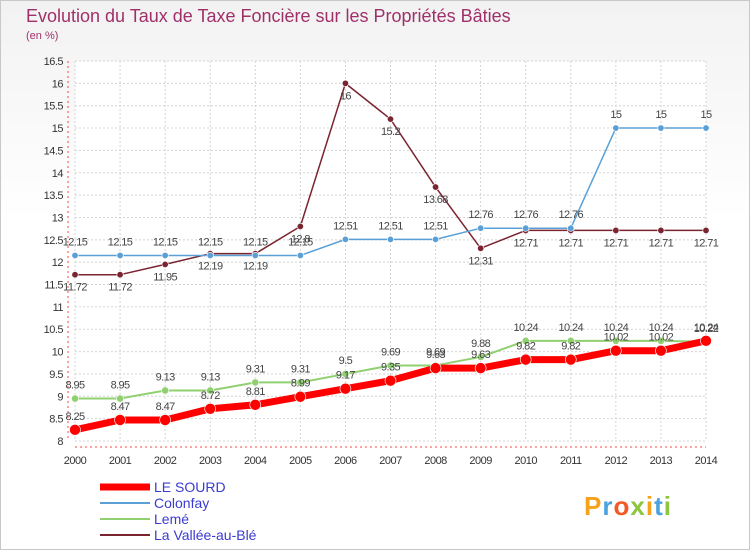 This screenshot has width=750, height=550. What do you see at coordinates (525, 461) in the screenshot?
I see `x-tick-label: 2010` at bounding box center [525, 461].